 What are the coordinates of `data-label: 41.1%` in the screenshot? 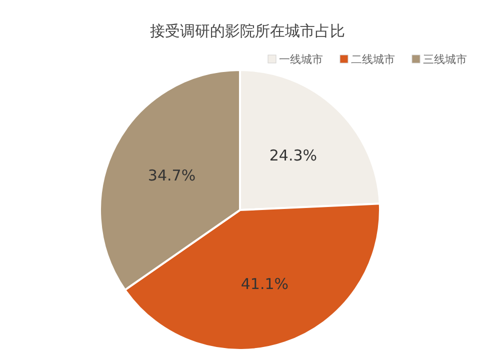 It's located at (264, 283).